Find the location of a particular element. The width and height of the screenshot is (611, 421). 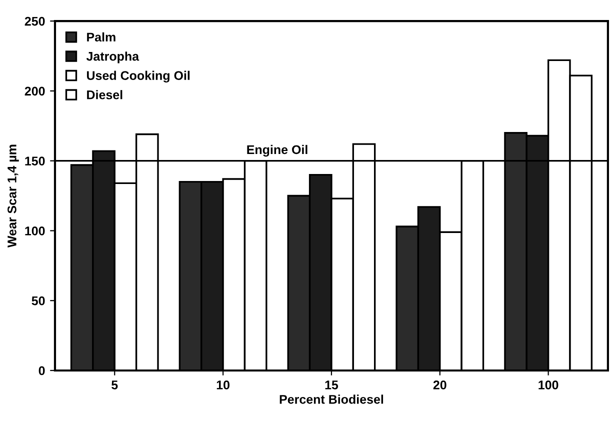

y-tick-label: 100 is located at coordinates (35, 231).